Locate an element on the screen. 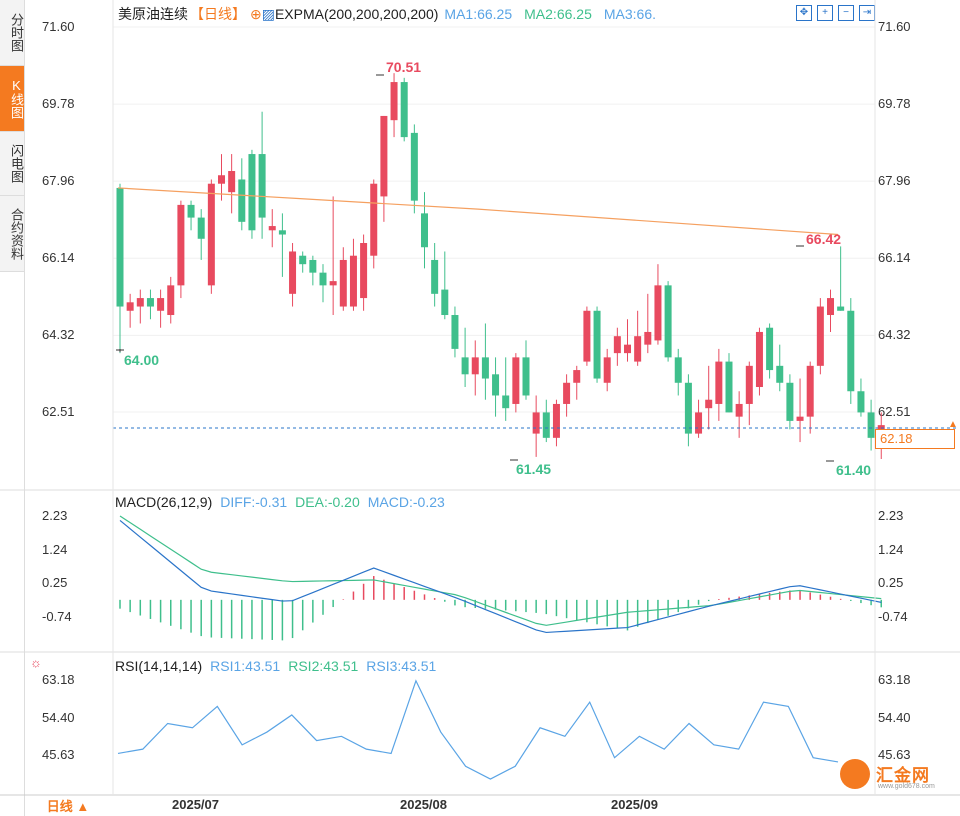 This screenshot has width=960, height=816. zoom-in-icon: + is located at coordinates (825, 13).